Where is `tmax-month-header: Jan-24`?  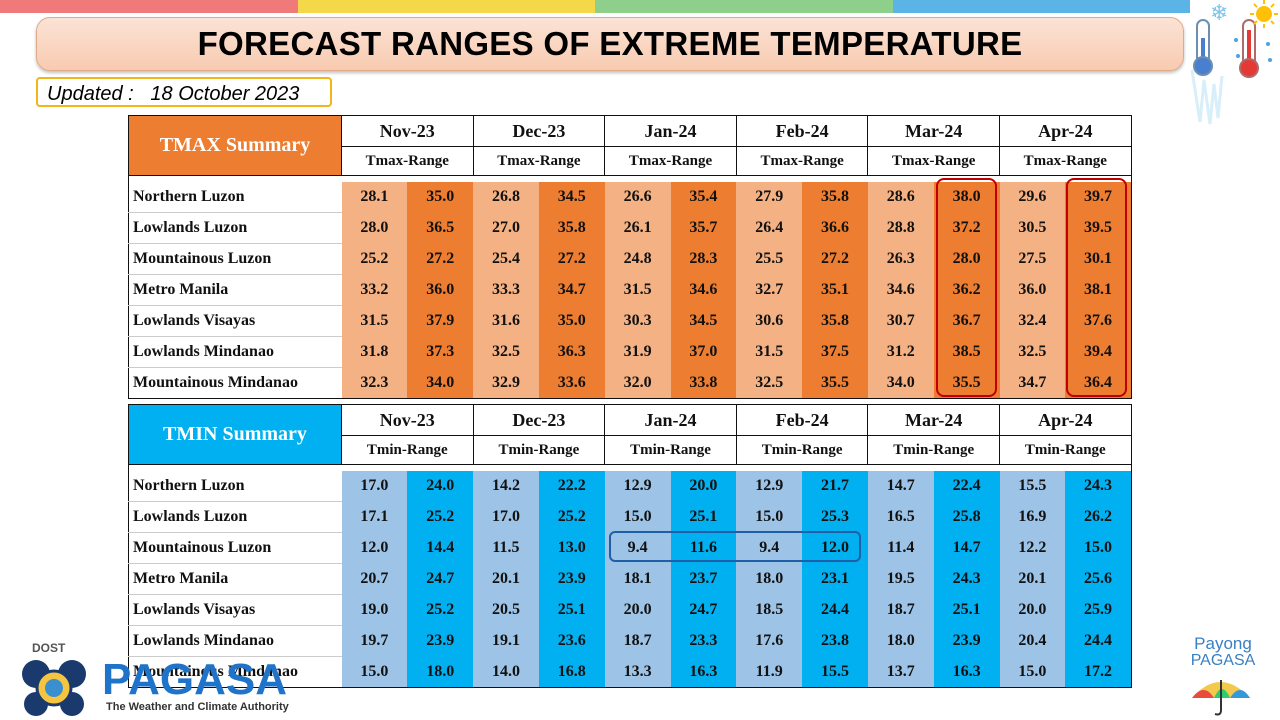
tmax-month-header: Jan-24 is located at coordinates (670, 131).